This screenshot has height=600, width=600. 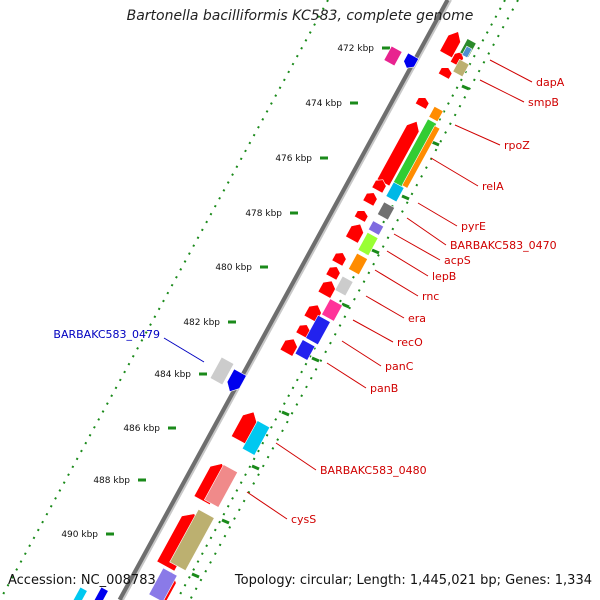 What do you see at coordinates (141, 429) in the screenshot?
I see `ruler-label: 486 kbp` at bounding box center [141, 429].